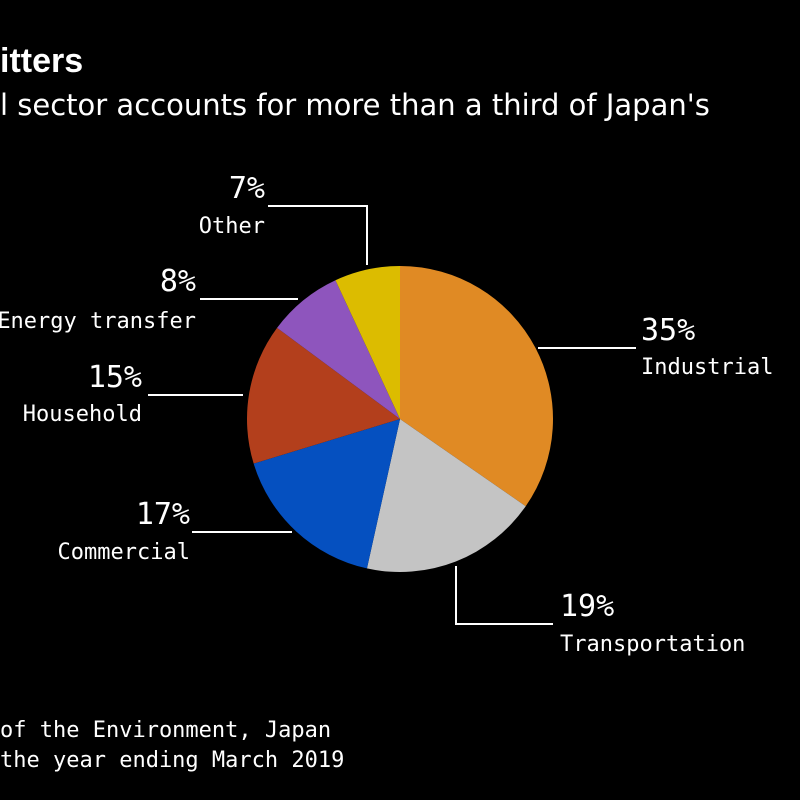 The width and height of the screenshot is (800, 800). Describe the element at coordinates (124, 552) in the screenshot. I see `slice-category-label: Commercial` at that location.